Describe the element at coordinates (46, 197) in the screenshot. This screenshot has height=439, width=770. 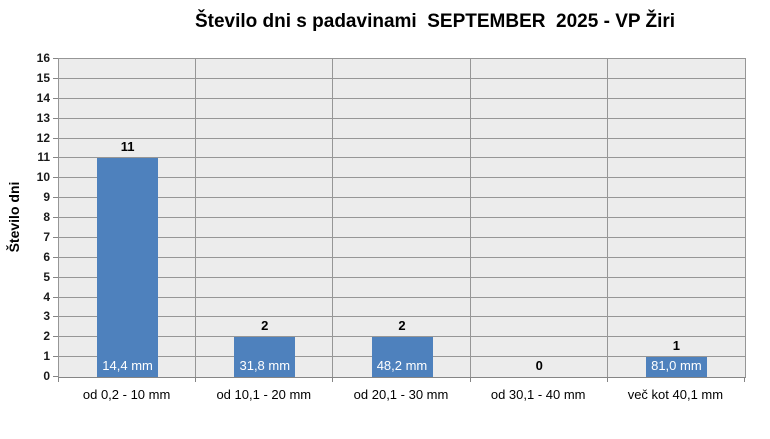
I see `y-tick-label: 9` at that location.